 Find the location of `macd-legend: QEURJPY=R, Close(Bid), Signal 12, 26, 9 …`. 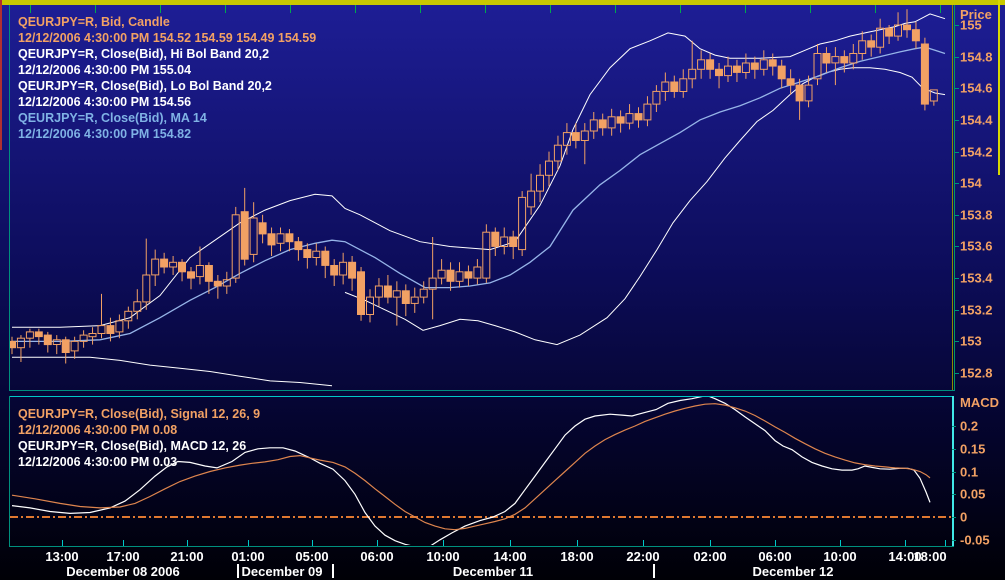

macd-legend: QEURJPY=R, Close(Bid), Signal 12, 26, 9 … is located at coordinates (139, 438).